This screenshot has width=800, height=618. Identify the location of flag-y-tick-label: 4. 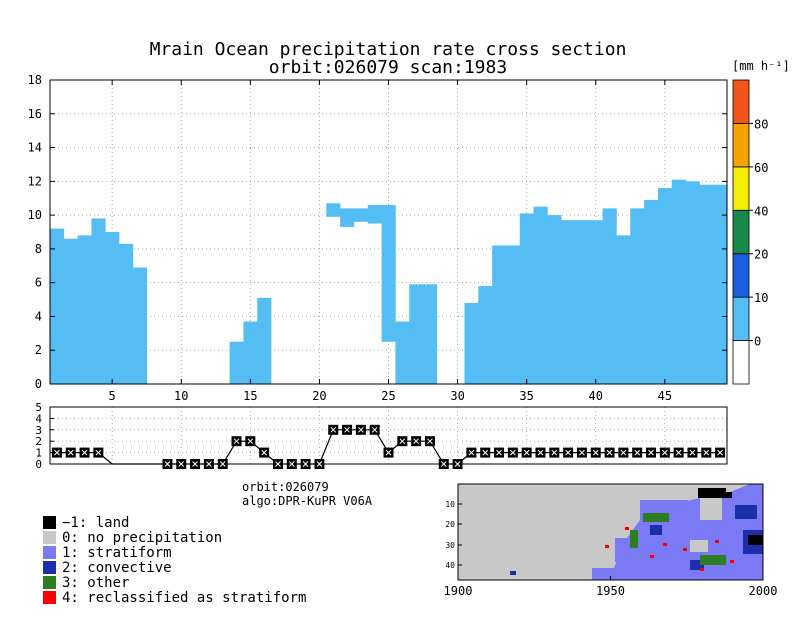
(38, 418).